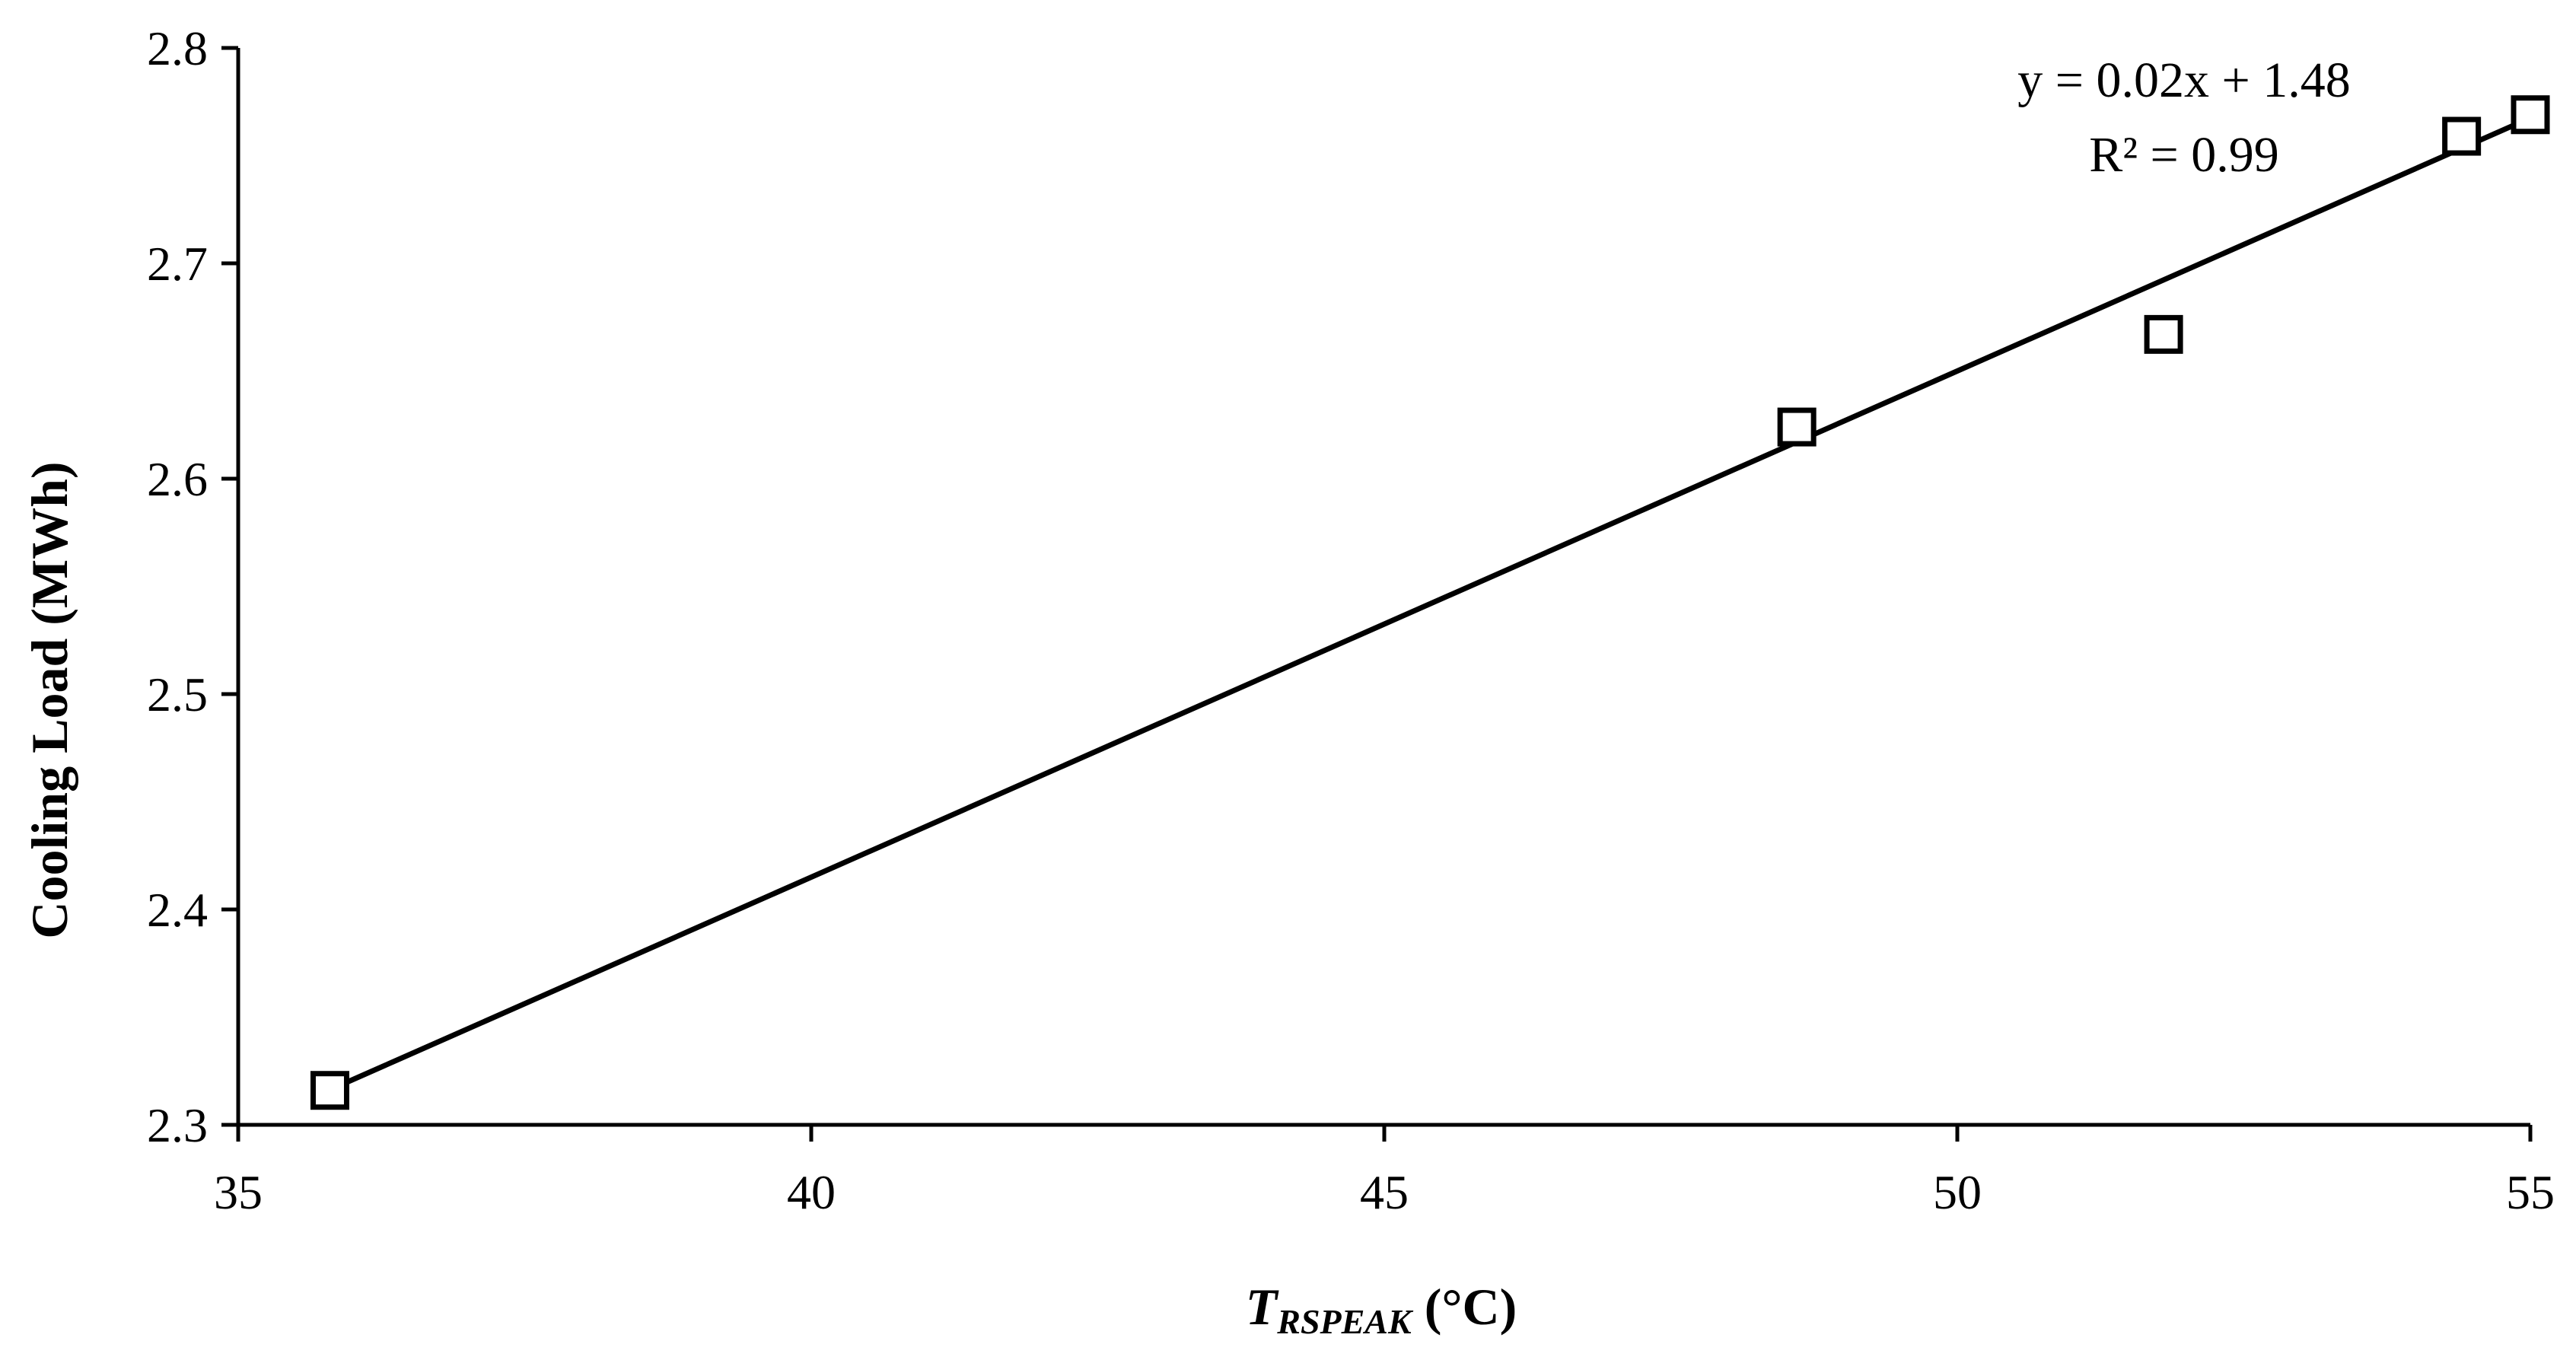  Describe the element at coordinates (2184, 155) in the screenshot. I see `trendline-r-squared: R² = 0.99` at that location.